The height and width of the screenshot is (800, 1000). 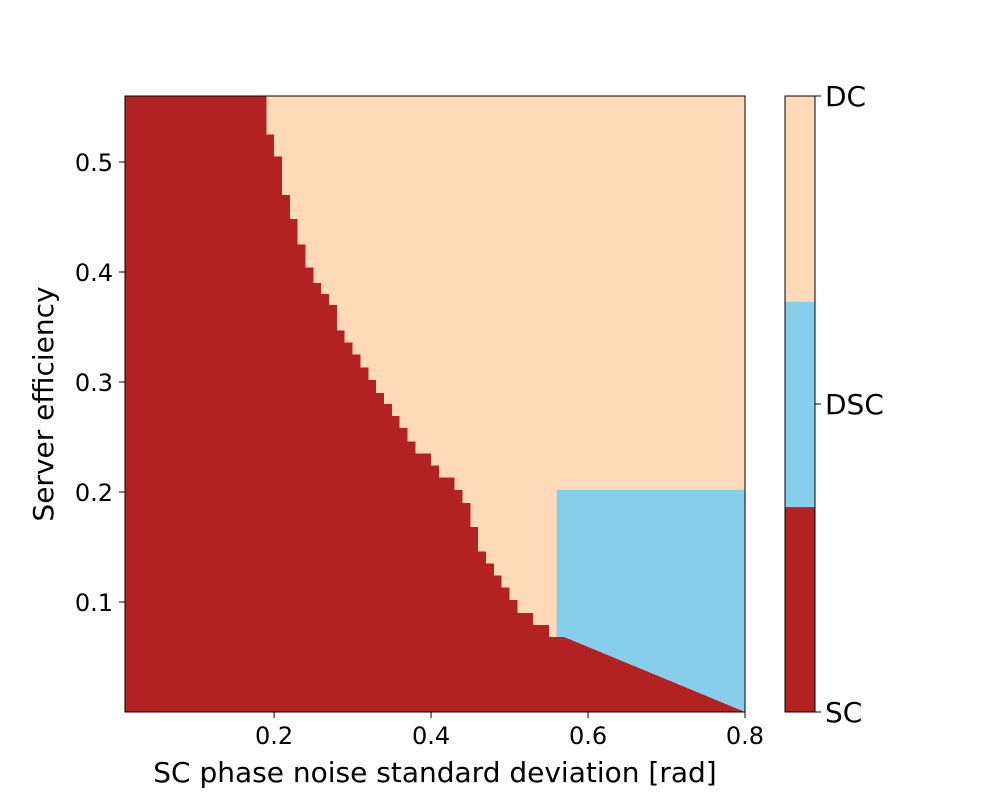 I want to click on y-axis: 0.1 0.2 0.3 0.4 0.5, so click(x=100, y=383).